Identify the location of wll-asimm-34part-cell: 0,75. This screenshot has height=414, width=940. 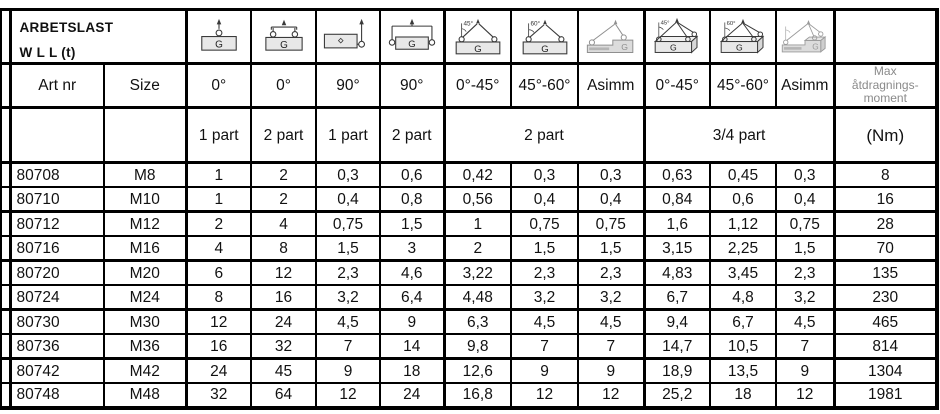
(805, 223).